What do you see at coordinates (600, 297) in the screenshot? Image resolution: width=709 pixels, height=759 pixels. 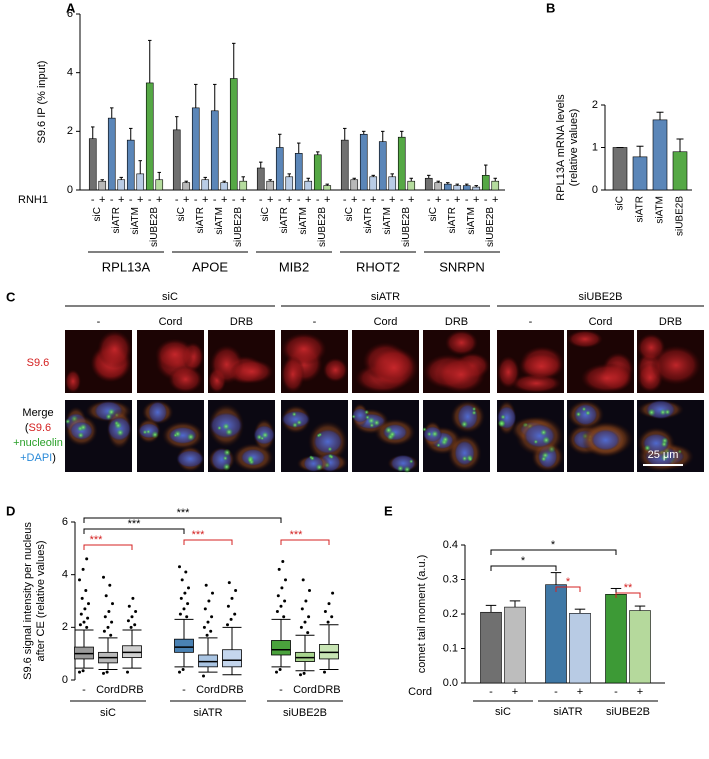 I see `column-header: siUBE2B` at bounding box center [600, 297].